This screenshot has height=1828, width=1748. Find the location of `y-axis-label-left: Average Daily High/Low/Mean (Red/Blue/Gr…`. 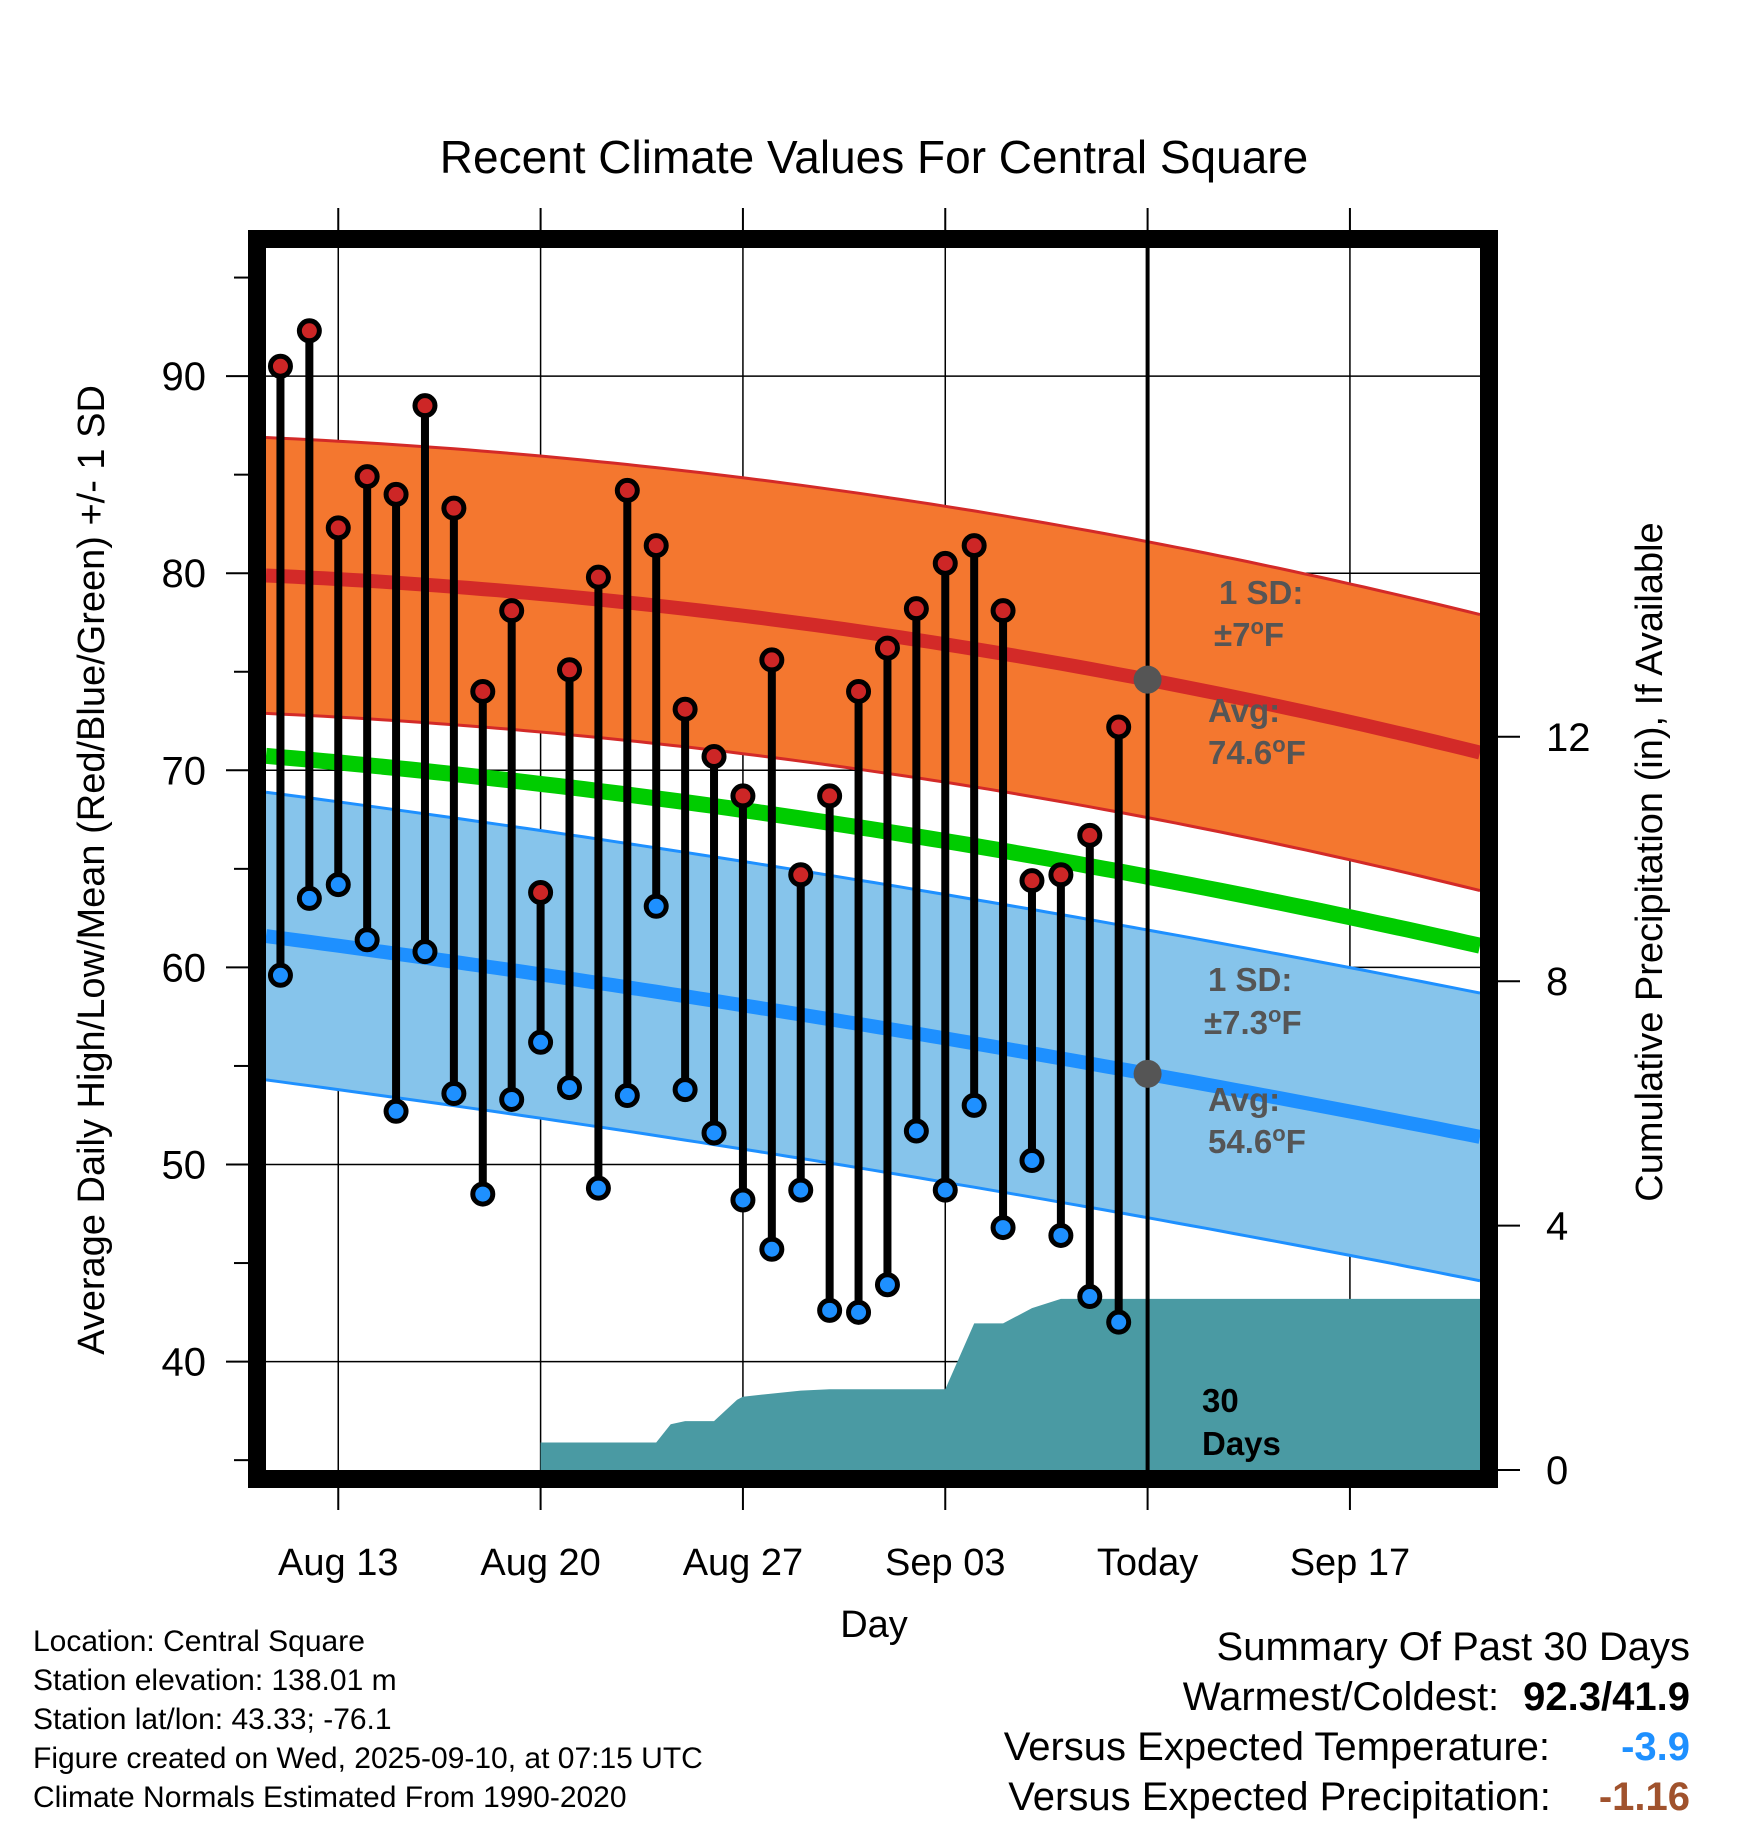

y-axis-label-left: Average Daily High/Low/Mean (Red/Blue/Gr… is located at coordinates (92, 870).